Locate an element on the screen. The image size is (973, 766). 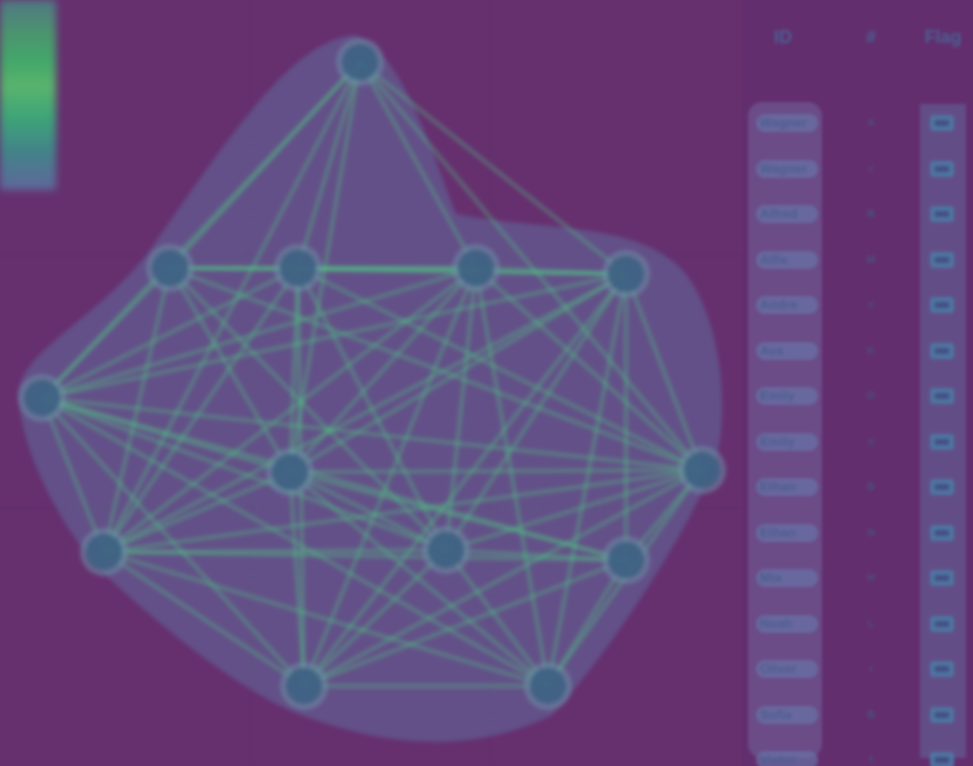
table-name-cell: Andre is located at coordinates (787, 305).